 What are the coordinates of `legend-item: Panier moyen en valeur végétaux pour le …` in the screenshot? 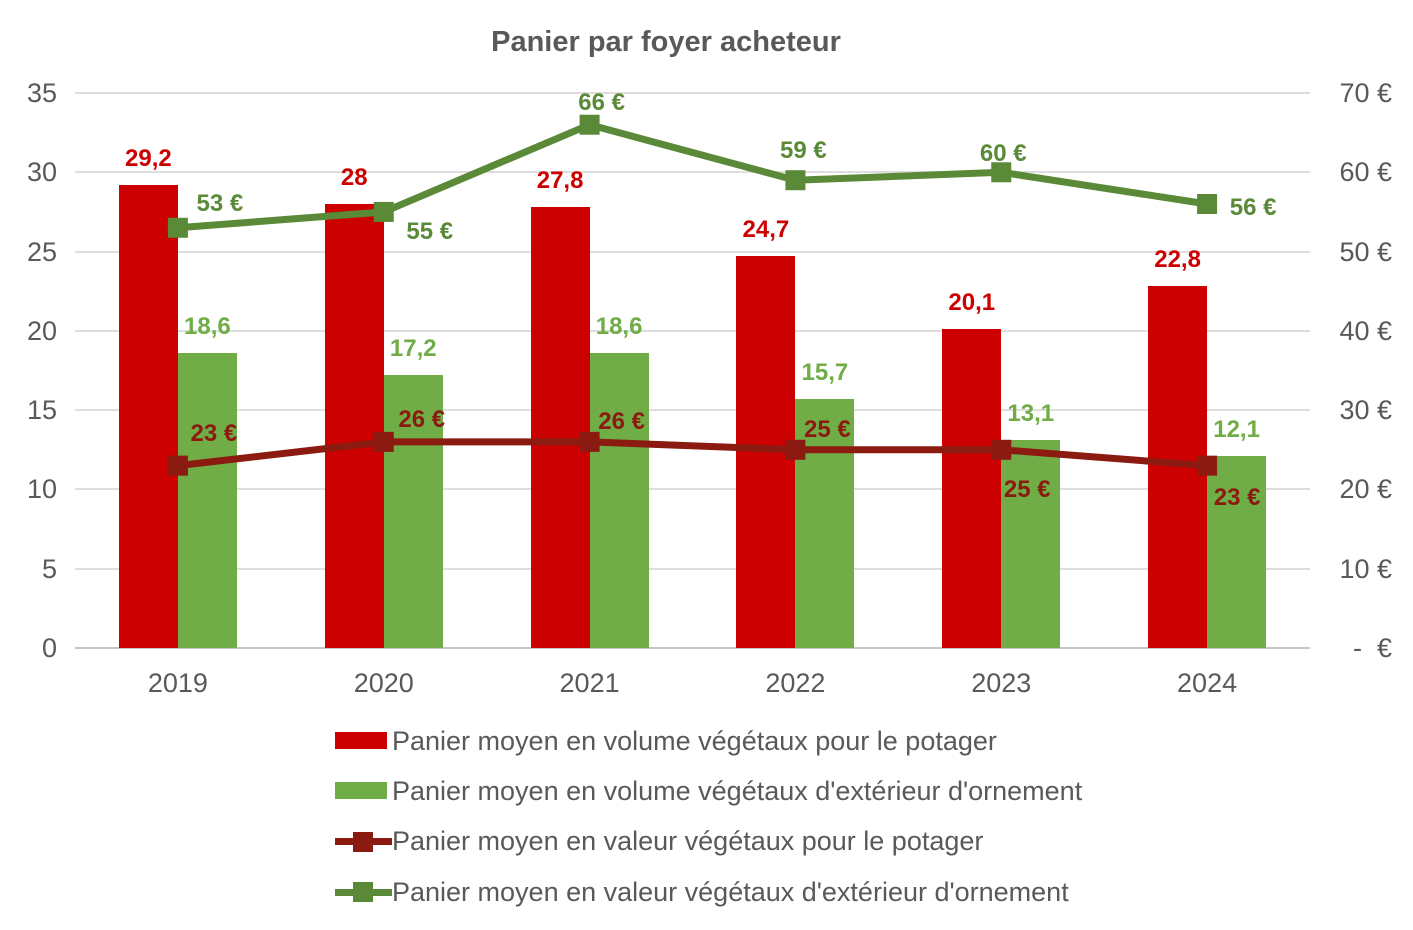 It's located at (708, 842).